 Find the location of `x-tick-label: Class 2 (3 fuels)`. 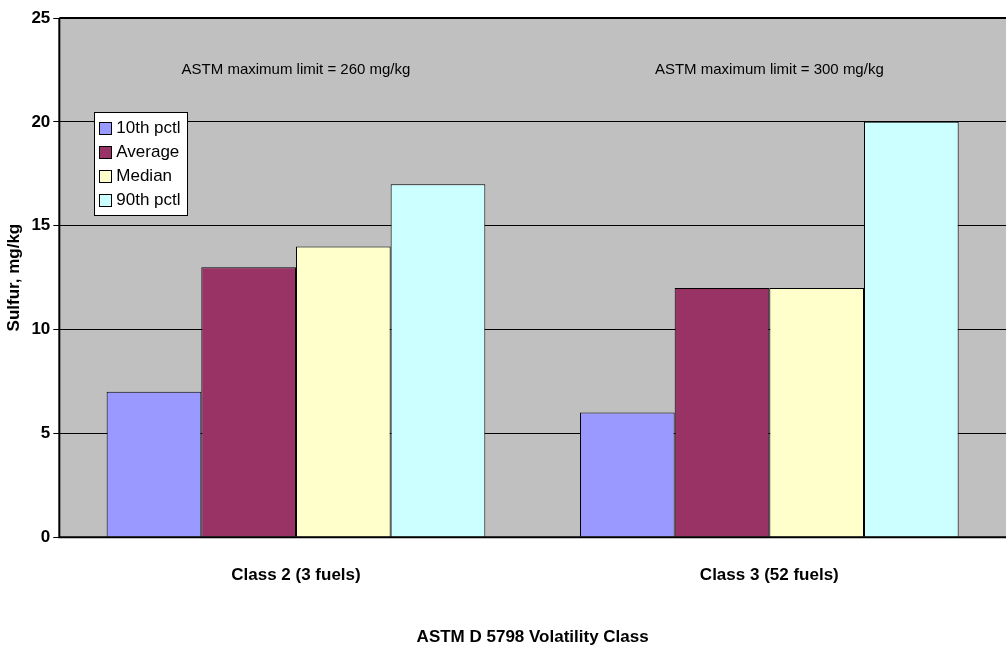

x-tick-label: Class 2 (3 fuels) is located at coordinates (296, 575).